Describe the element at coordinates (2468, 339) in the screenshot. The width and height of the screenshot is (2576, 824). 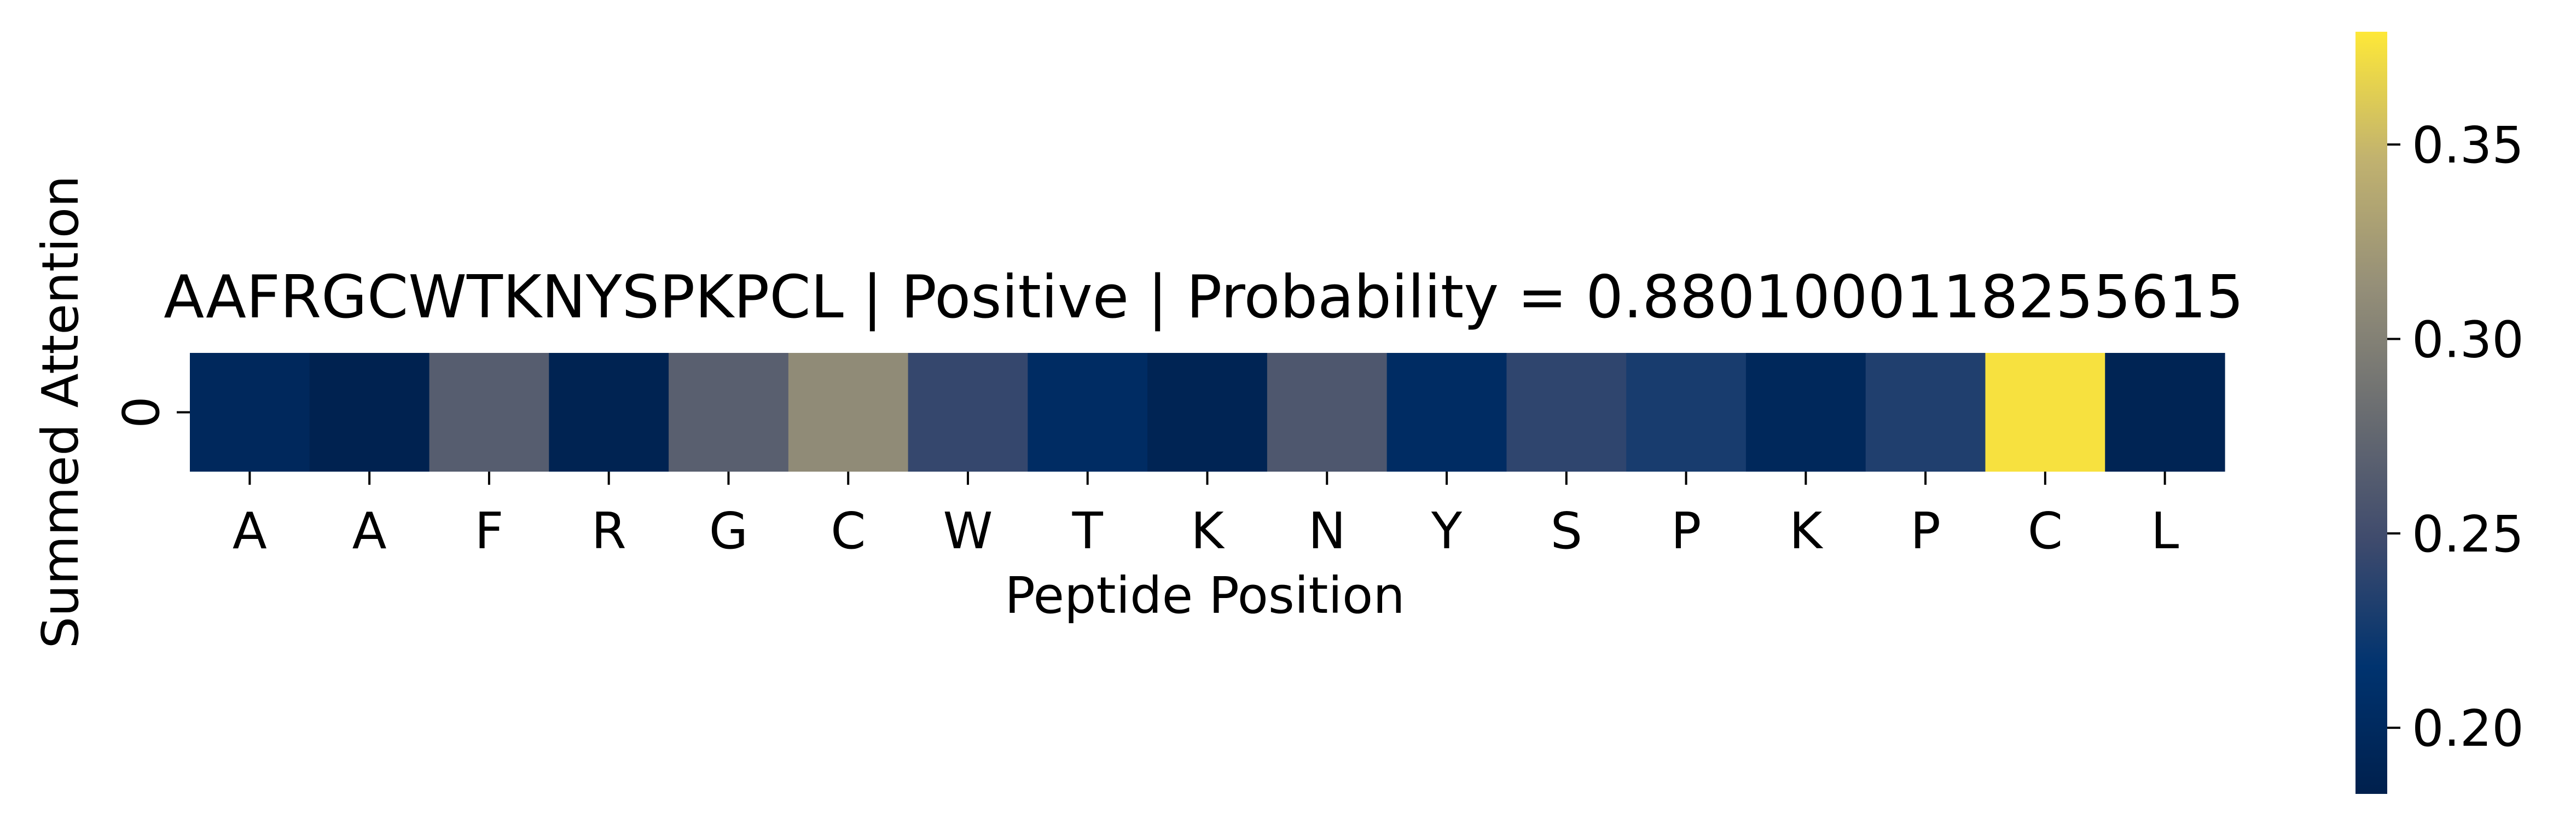
I see `colorbar-tick-label: 0.30` at that location.